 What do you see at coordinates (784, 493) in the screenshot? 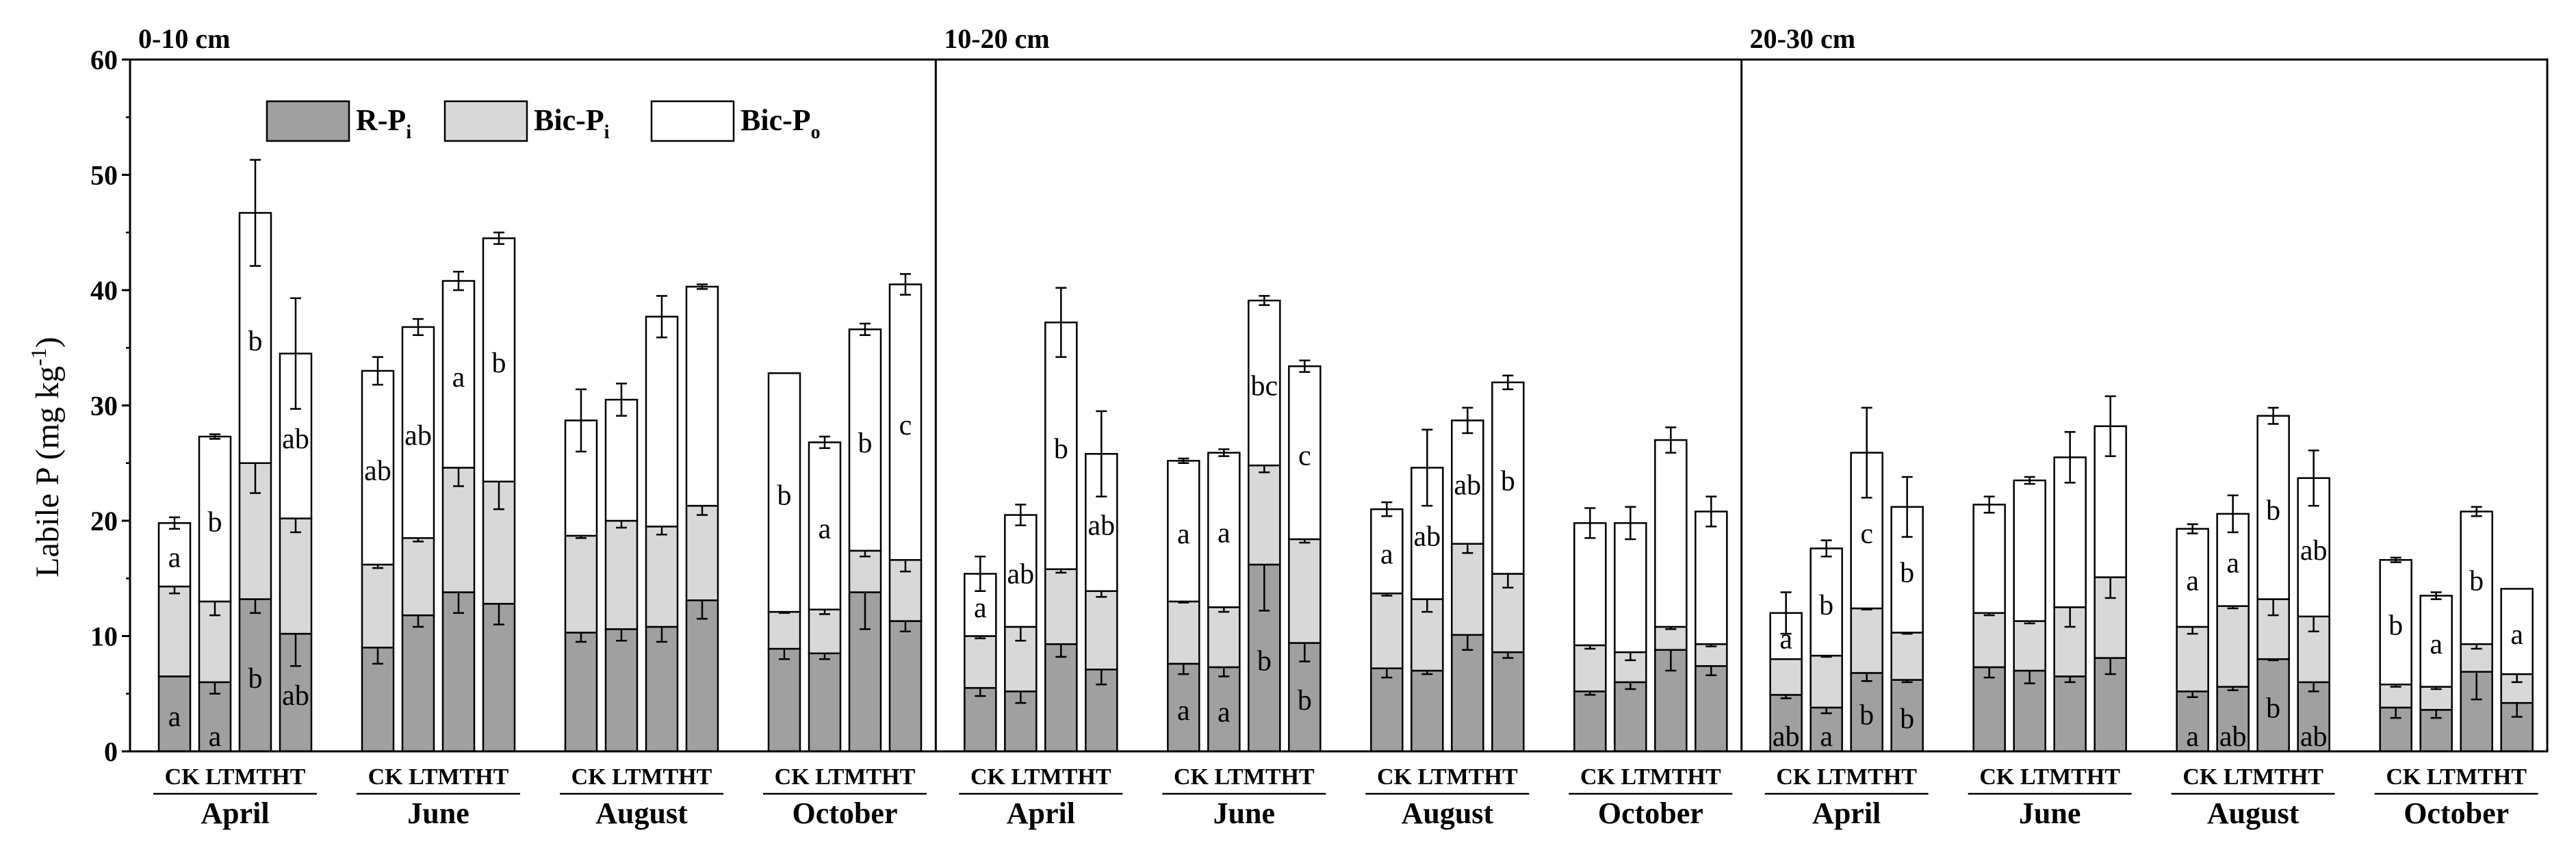
I see `bar-bico-p0-m3-t0` at bounding box center [784, 493].